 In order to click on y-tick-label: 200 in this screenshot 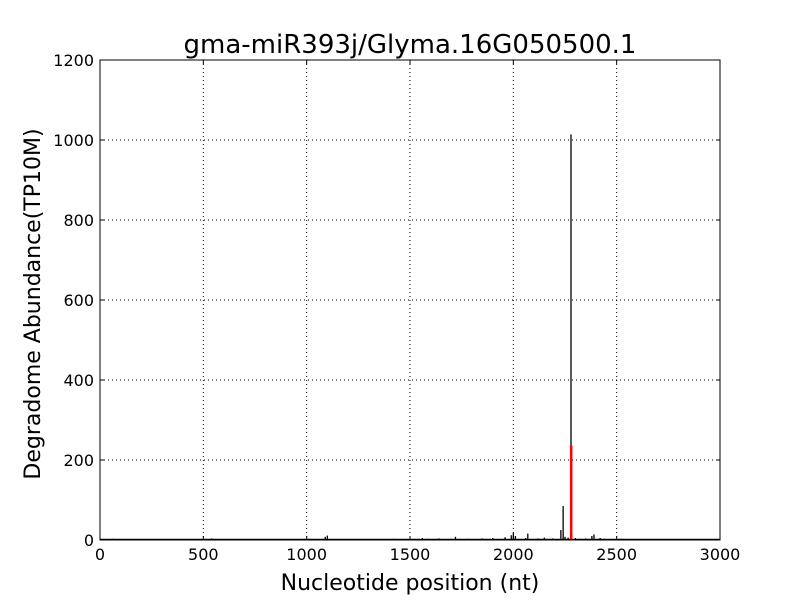, I will do `click(78, 460)`.